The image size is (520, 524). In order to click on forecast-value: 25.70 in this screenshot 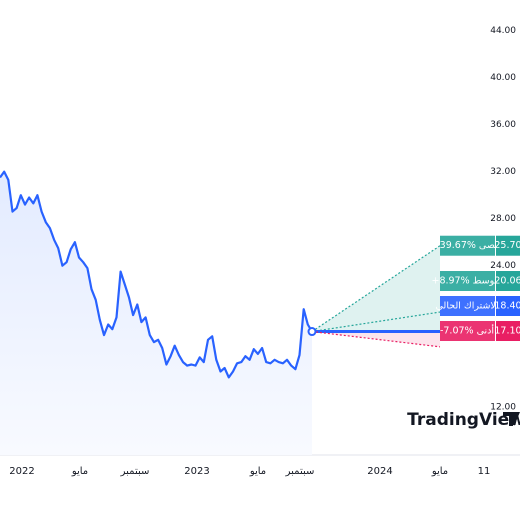, I will do `click(507, 245)`.